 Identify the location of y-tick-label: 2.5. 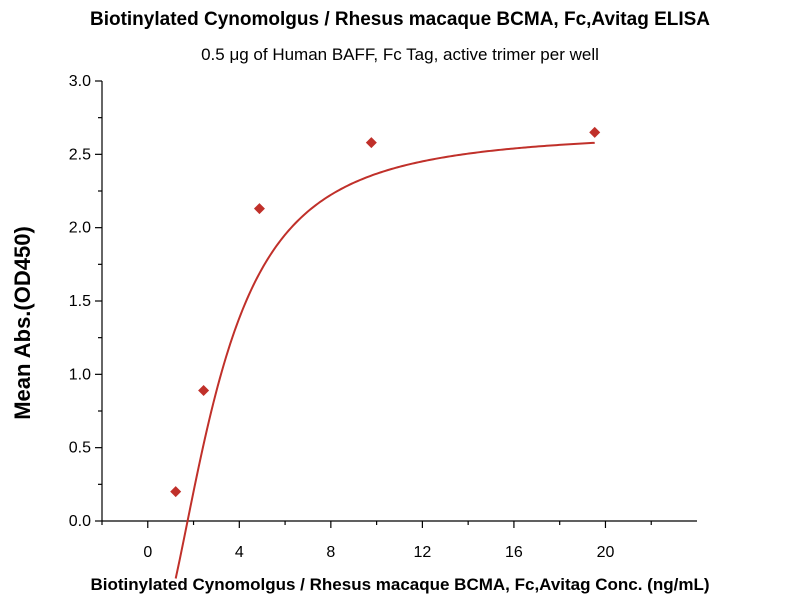
(80, 154).